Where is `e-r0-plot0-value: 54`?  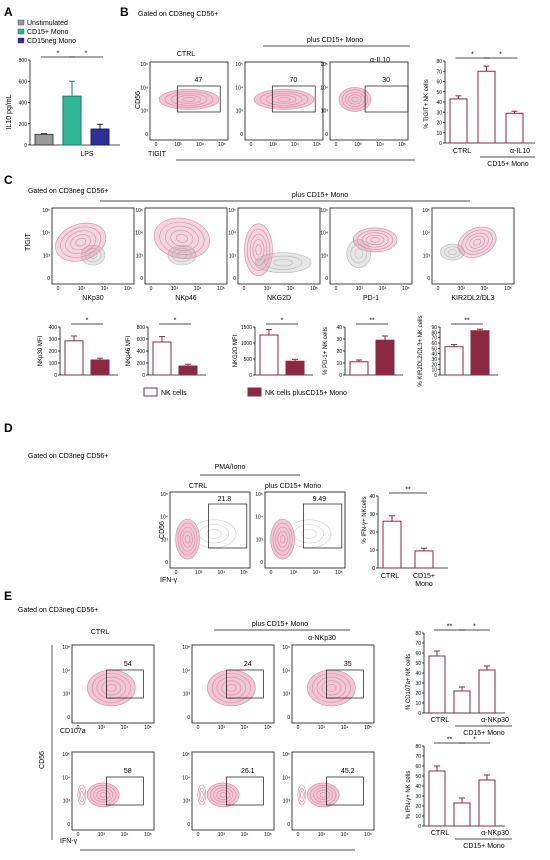 e-r0-plot0-value: 54 is located at coordinates (128, 664).